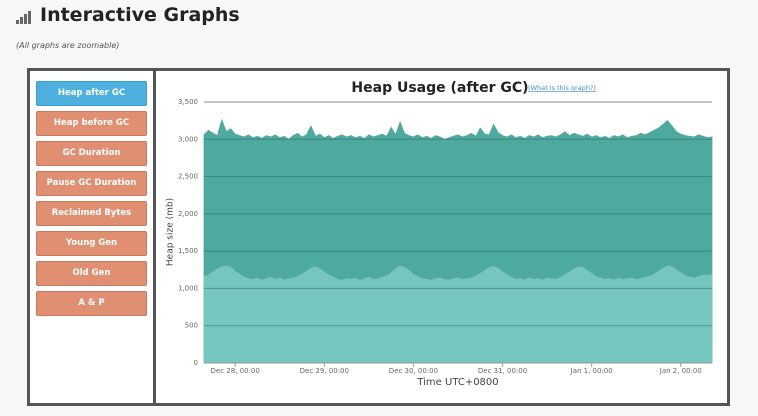 The height and width of the screenshot is (416, 758). Describe the element at coordinates (188, 214) in the screenshot. I see `y-tick-label: 2,000` at that location.